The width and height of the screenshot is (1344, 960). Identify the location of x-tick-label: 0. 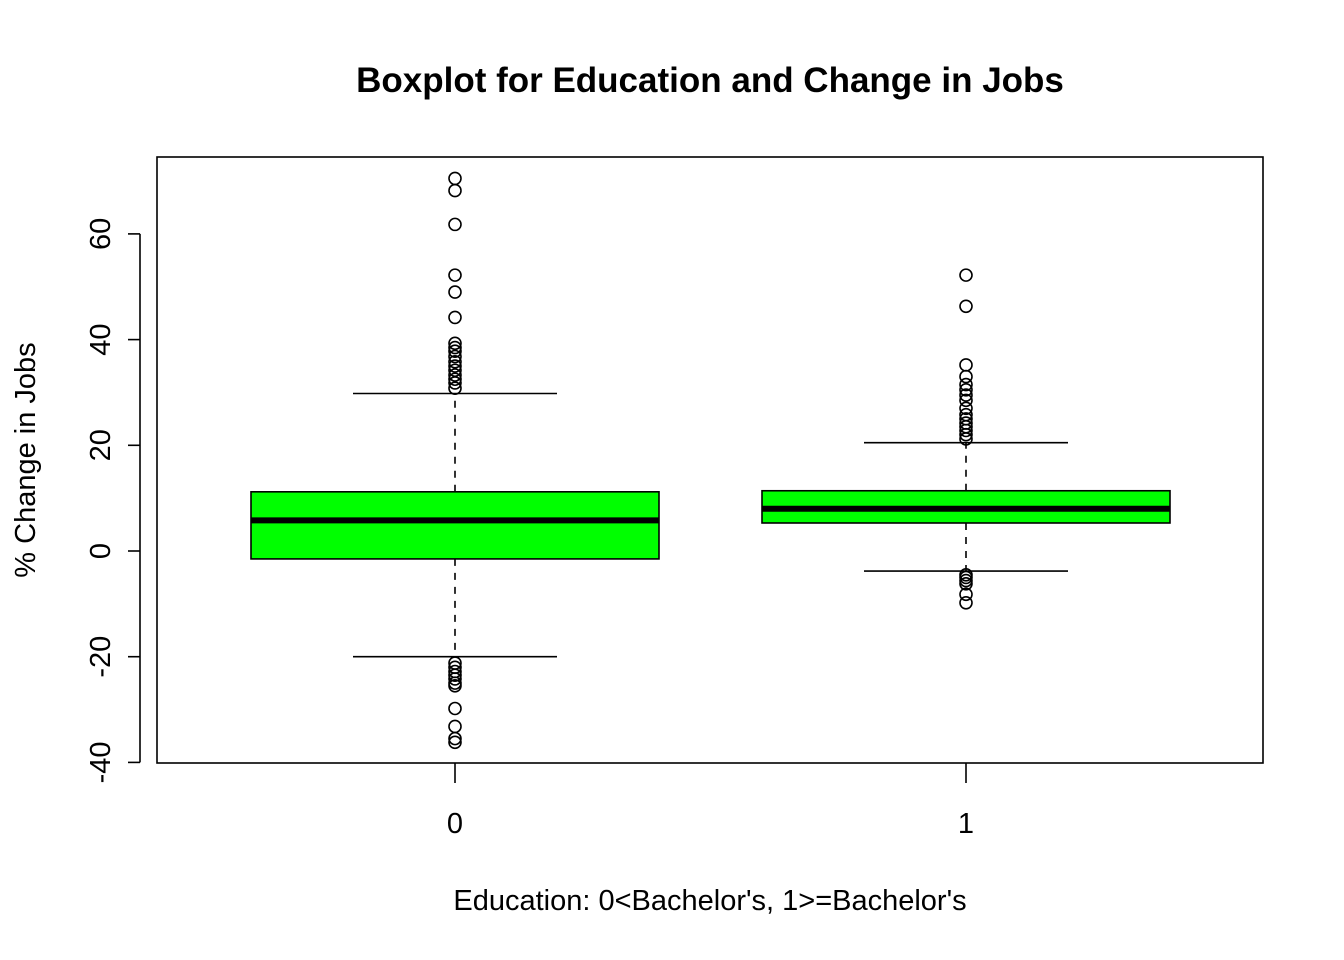
(455, 824).